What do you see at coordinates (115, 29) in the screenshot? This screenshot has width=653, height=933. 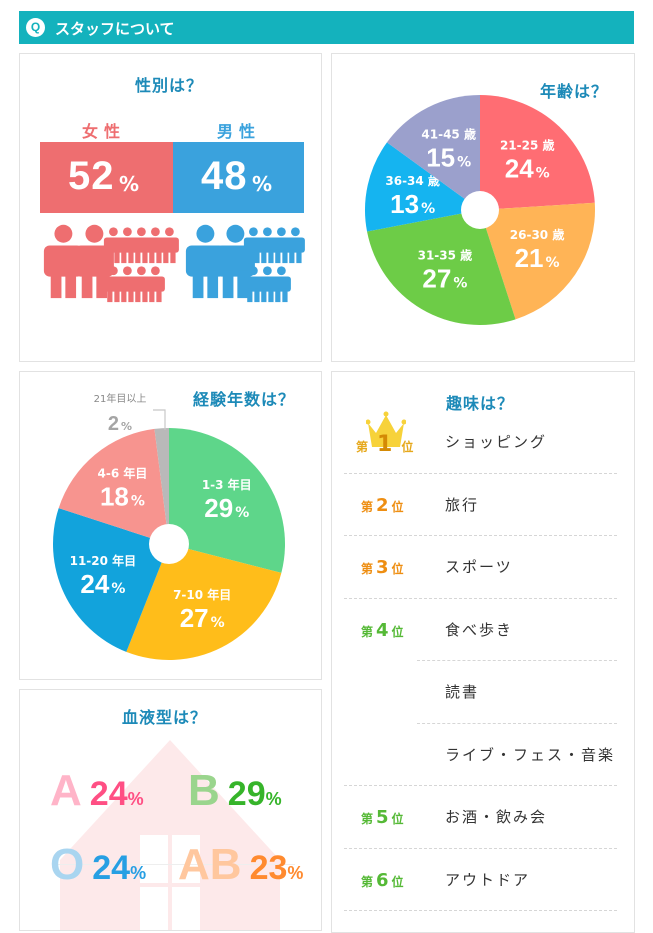 I see `section-title: スタッフについて` at bounding box center [115, 29].